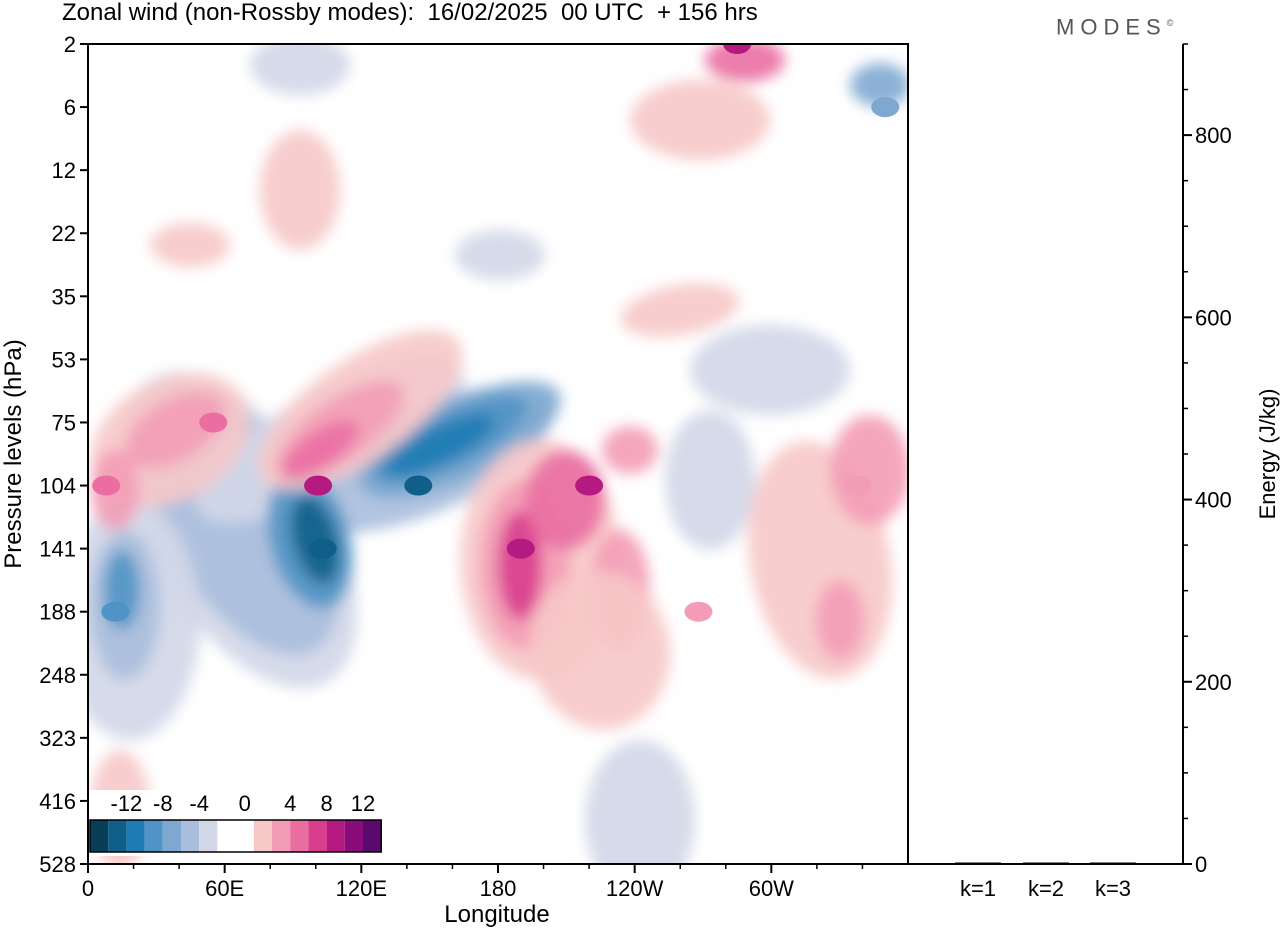 This screenshot has width=1280, height=930. I want to click on energy-axis-ticks: 0 200 400 600 800, so click(1207, 460).